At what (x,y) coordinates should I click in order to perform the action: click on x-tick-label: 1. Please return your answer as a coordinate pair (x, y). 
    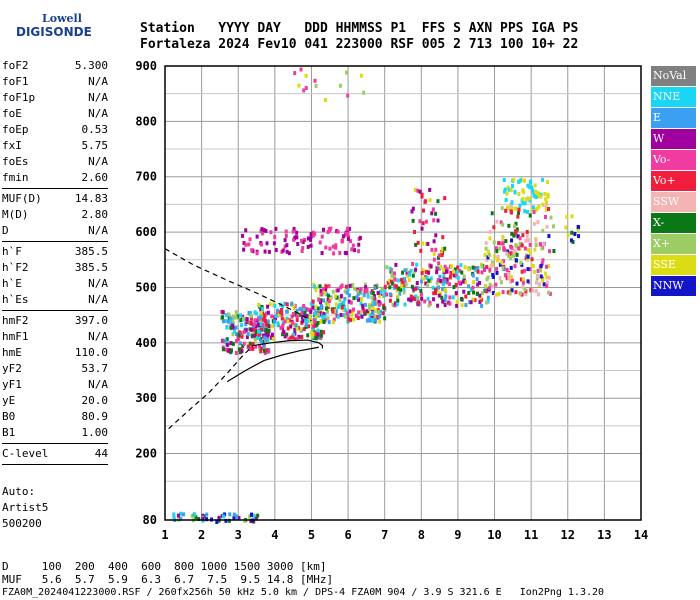
    Looking at the image, I should click on (164, 535).